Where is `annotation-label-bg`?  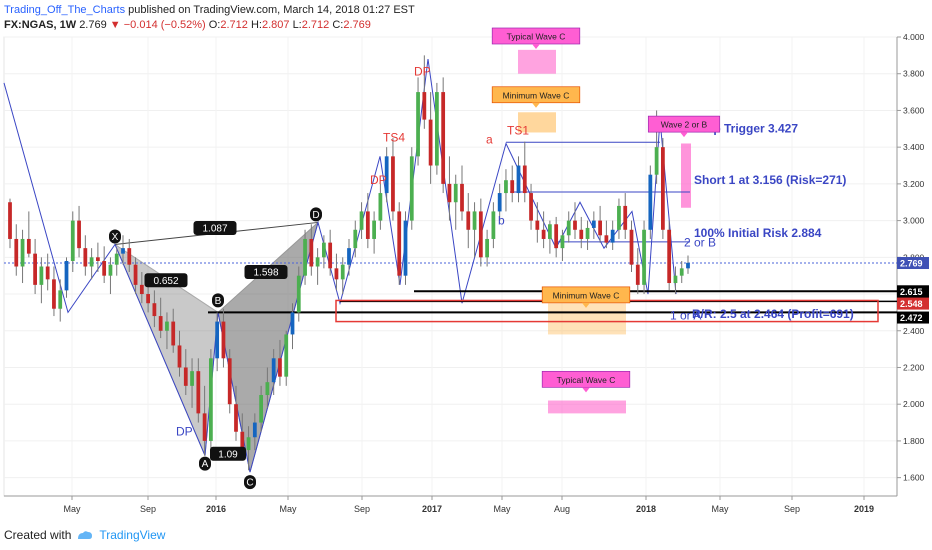
annotation-label-bg is located at coordinates (250, 482).